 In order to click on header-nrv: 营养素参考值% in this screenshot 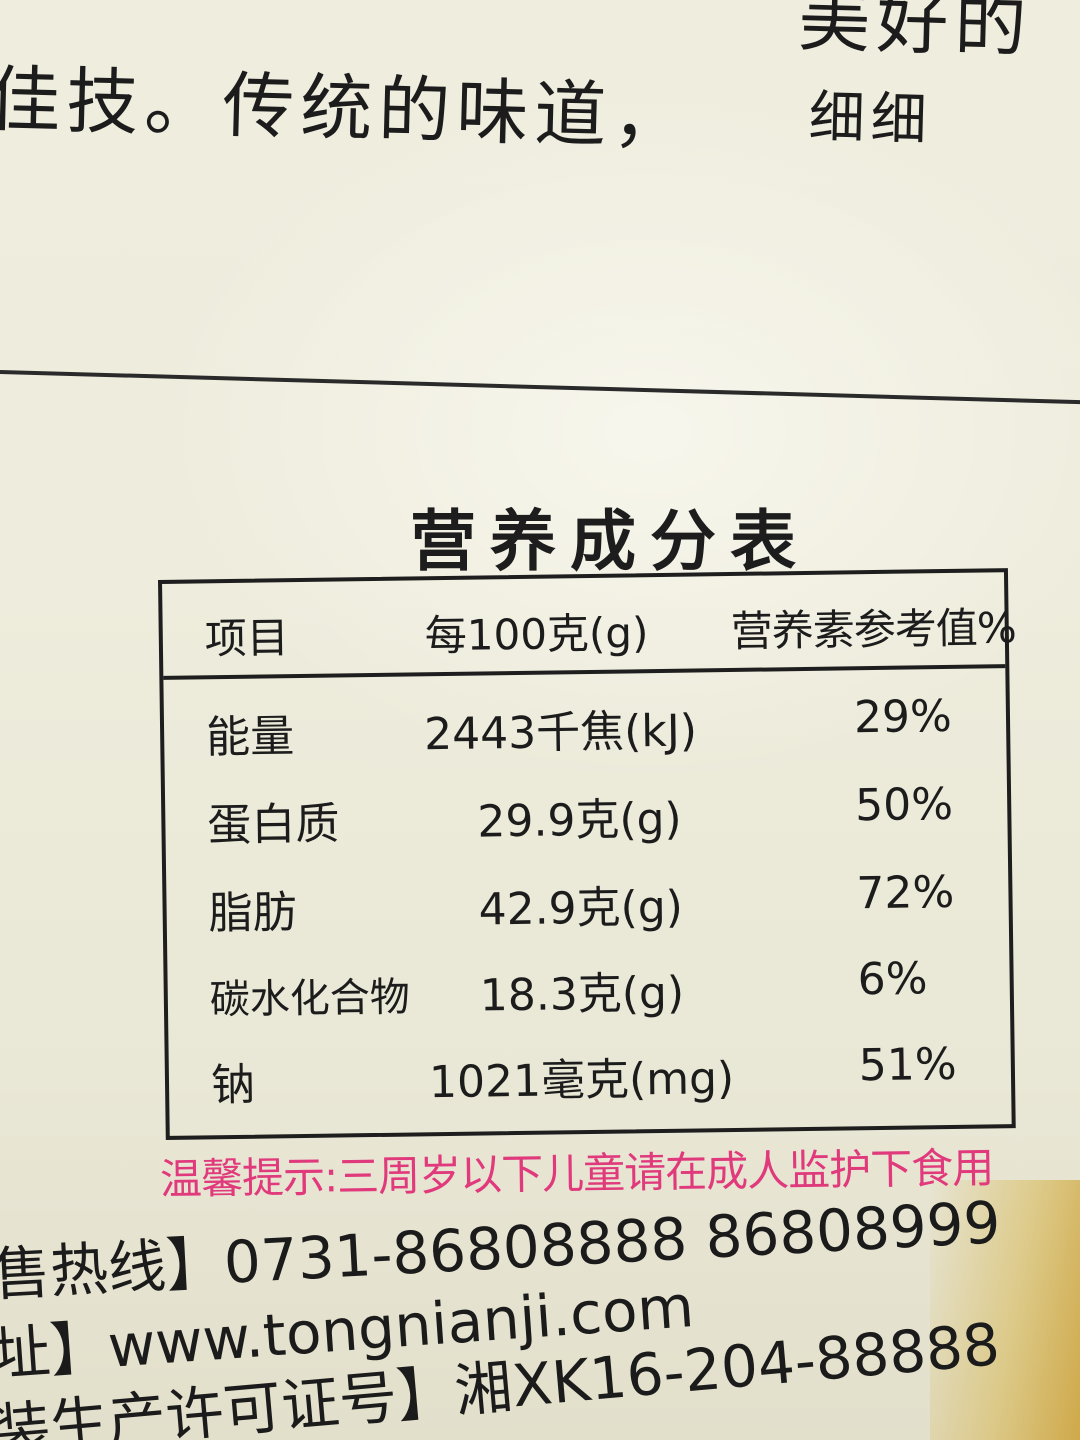, I will do `click(873, 630)`.